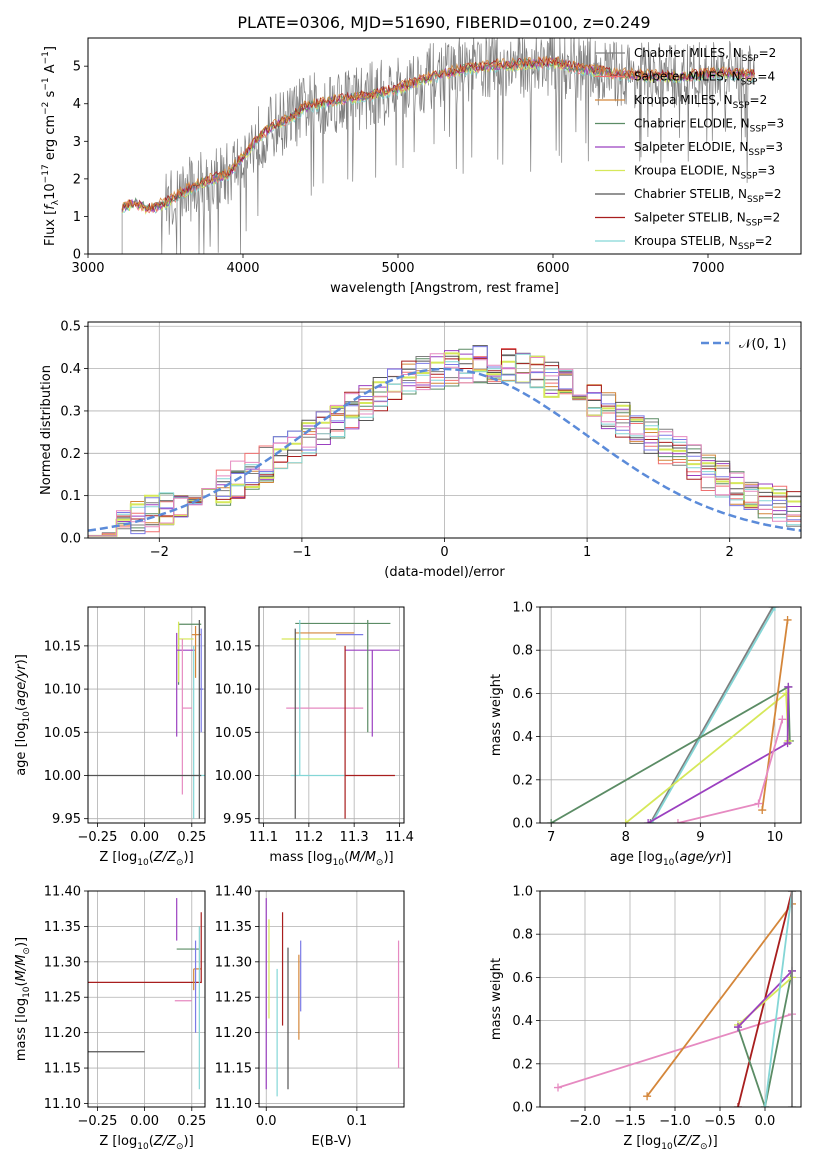 This screenshot has height=1170, width=819. I want to click on y-axis-label-part: )], so click(21, 659).